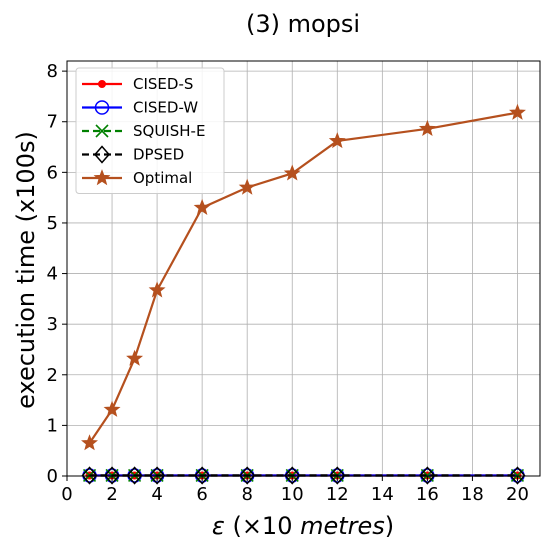 This screenshot has width=552, height=550. Describe the element at coordinates (472, 494) in the screenshot. I see `x-tick-label: 18` at that location.